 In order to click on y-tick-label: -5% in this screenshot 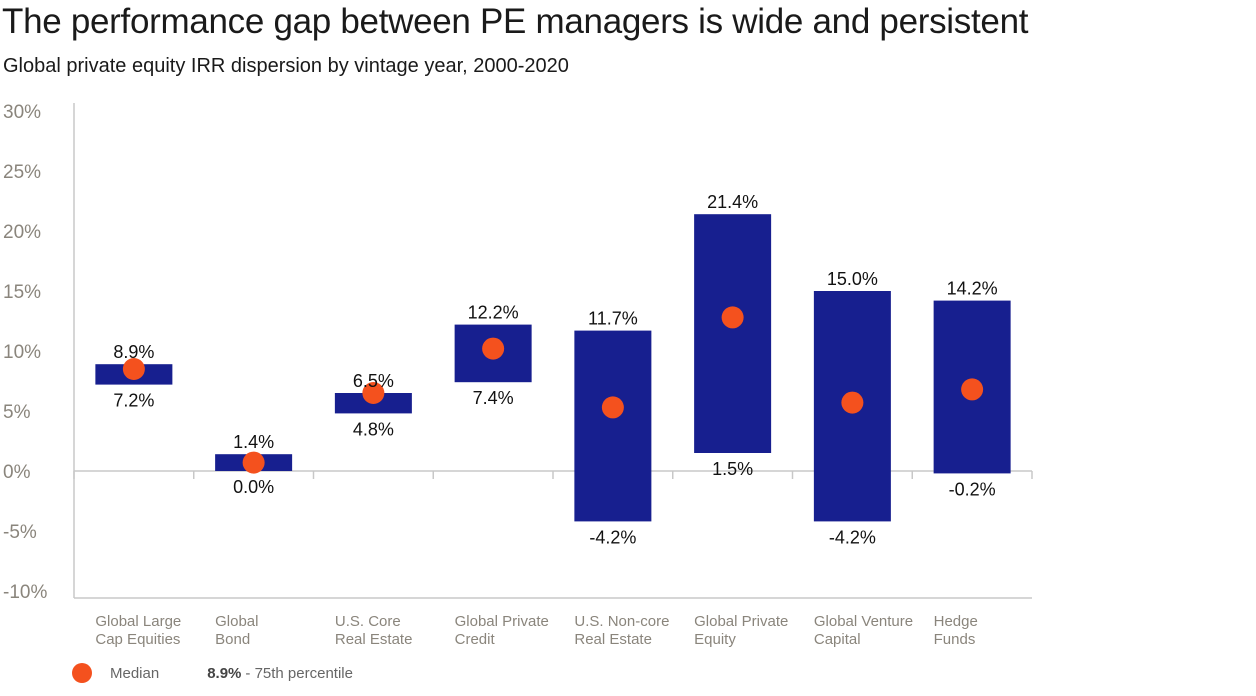, I will do `click(20, 532)`.